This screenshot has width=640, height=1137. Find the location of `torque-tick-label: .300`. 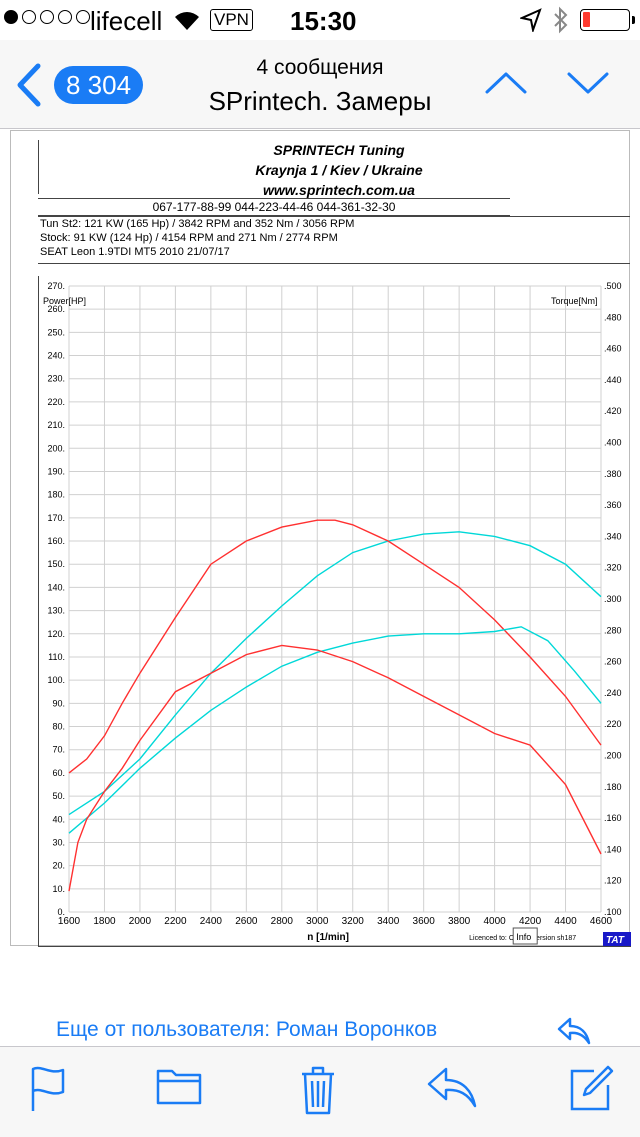

torque-tick-label: .300 is located at coordinates (613, 599).